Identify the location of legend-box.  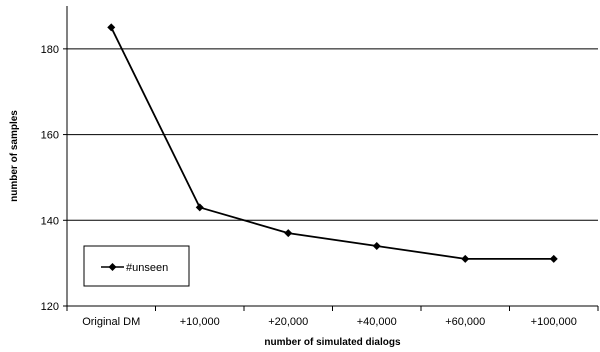
(136, 266).